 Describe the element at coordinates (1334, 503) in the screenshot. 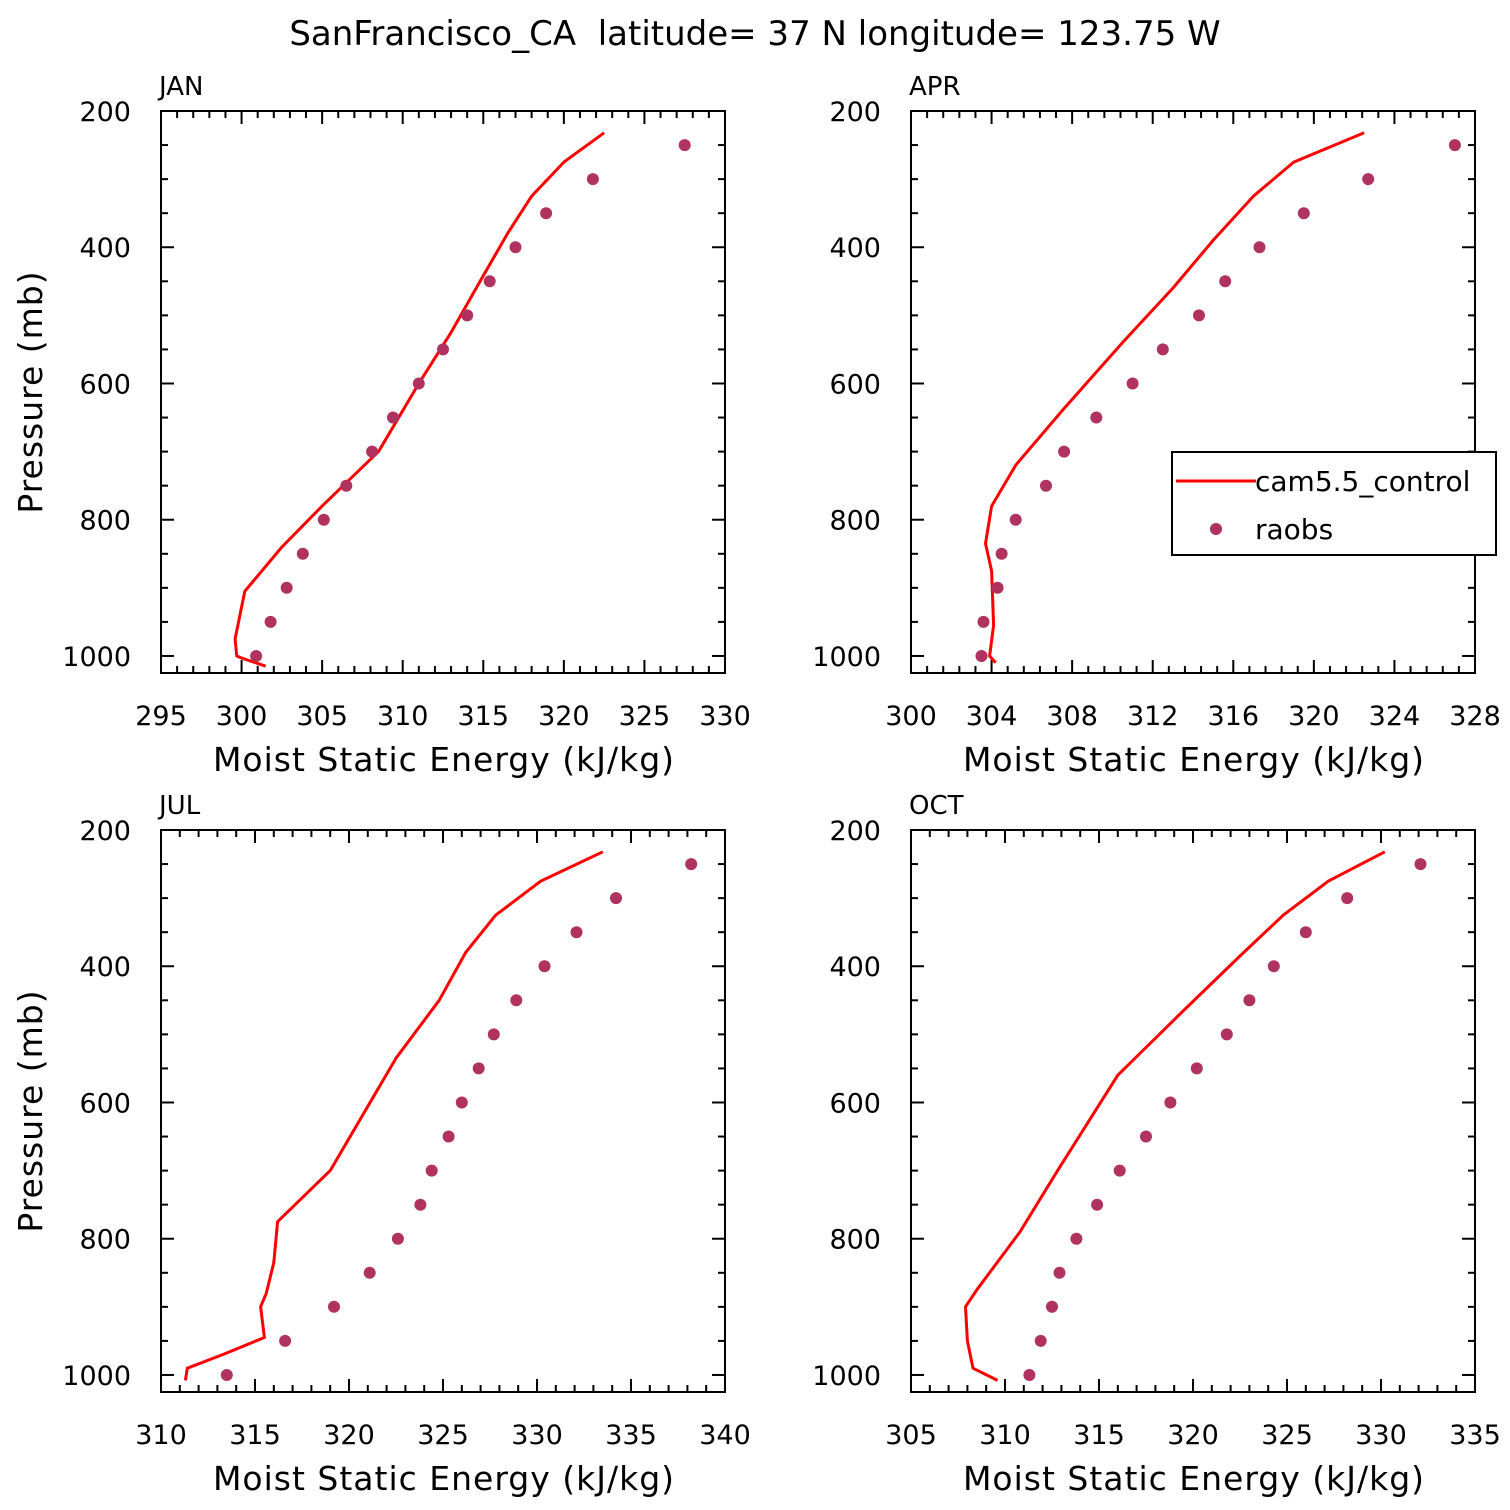

I see `legend-box` at that location.